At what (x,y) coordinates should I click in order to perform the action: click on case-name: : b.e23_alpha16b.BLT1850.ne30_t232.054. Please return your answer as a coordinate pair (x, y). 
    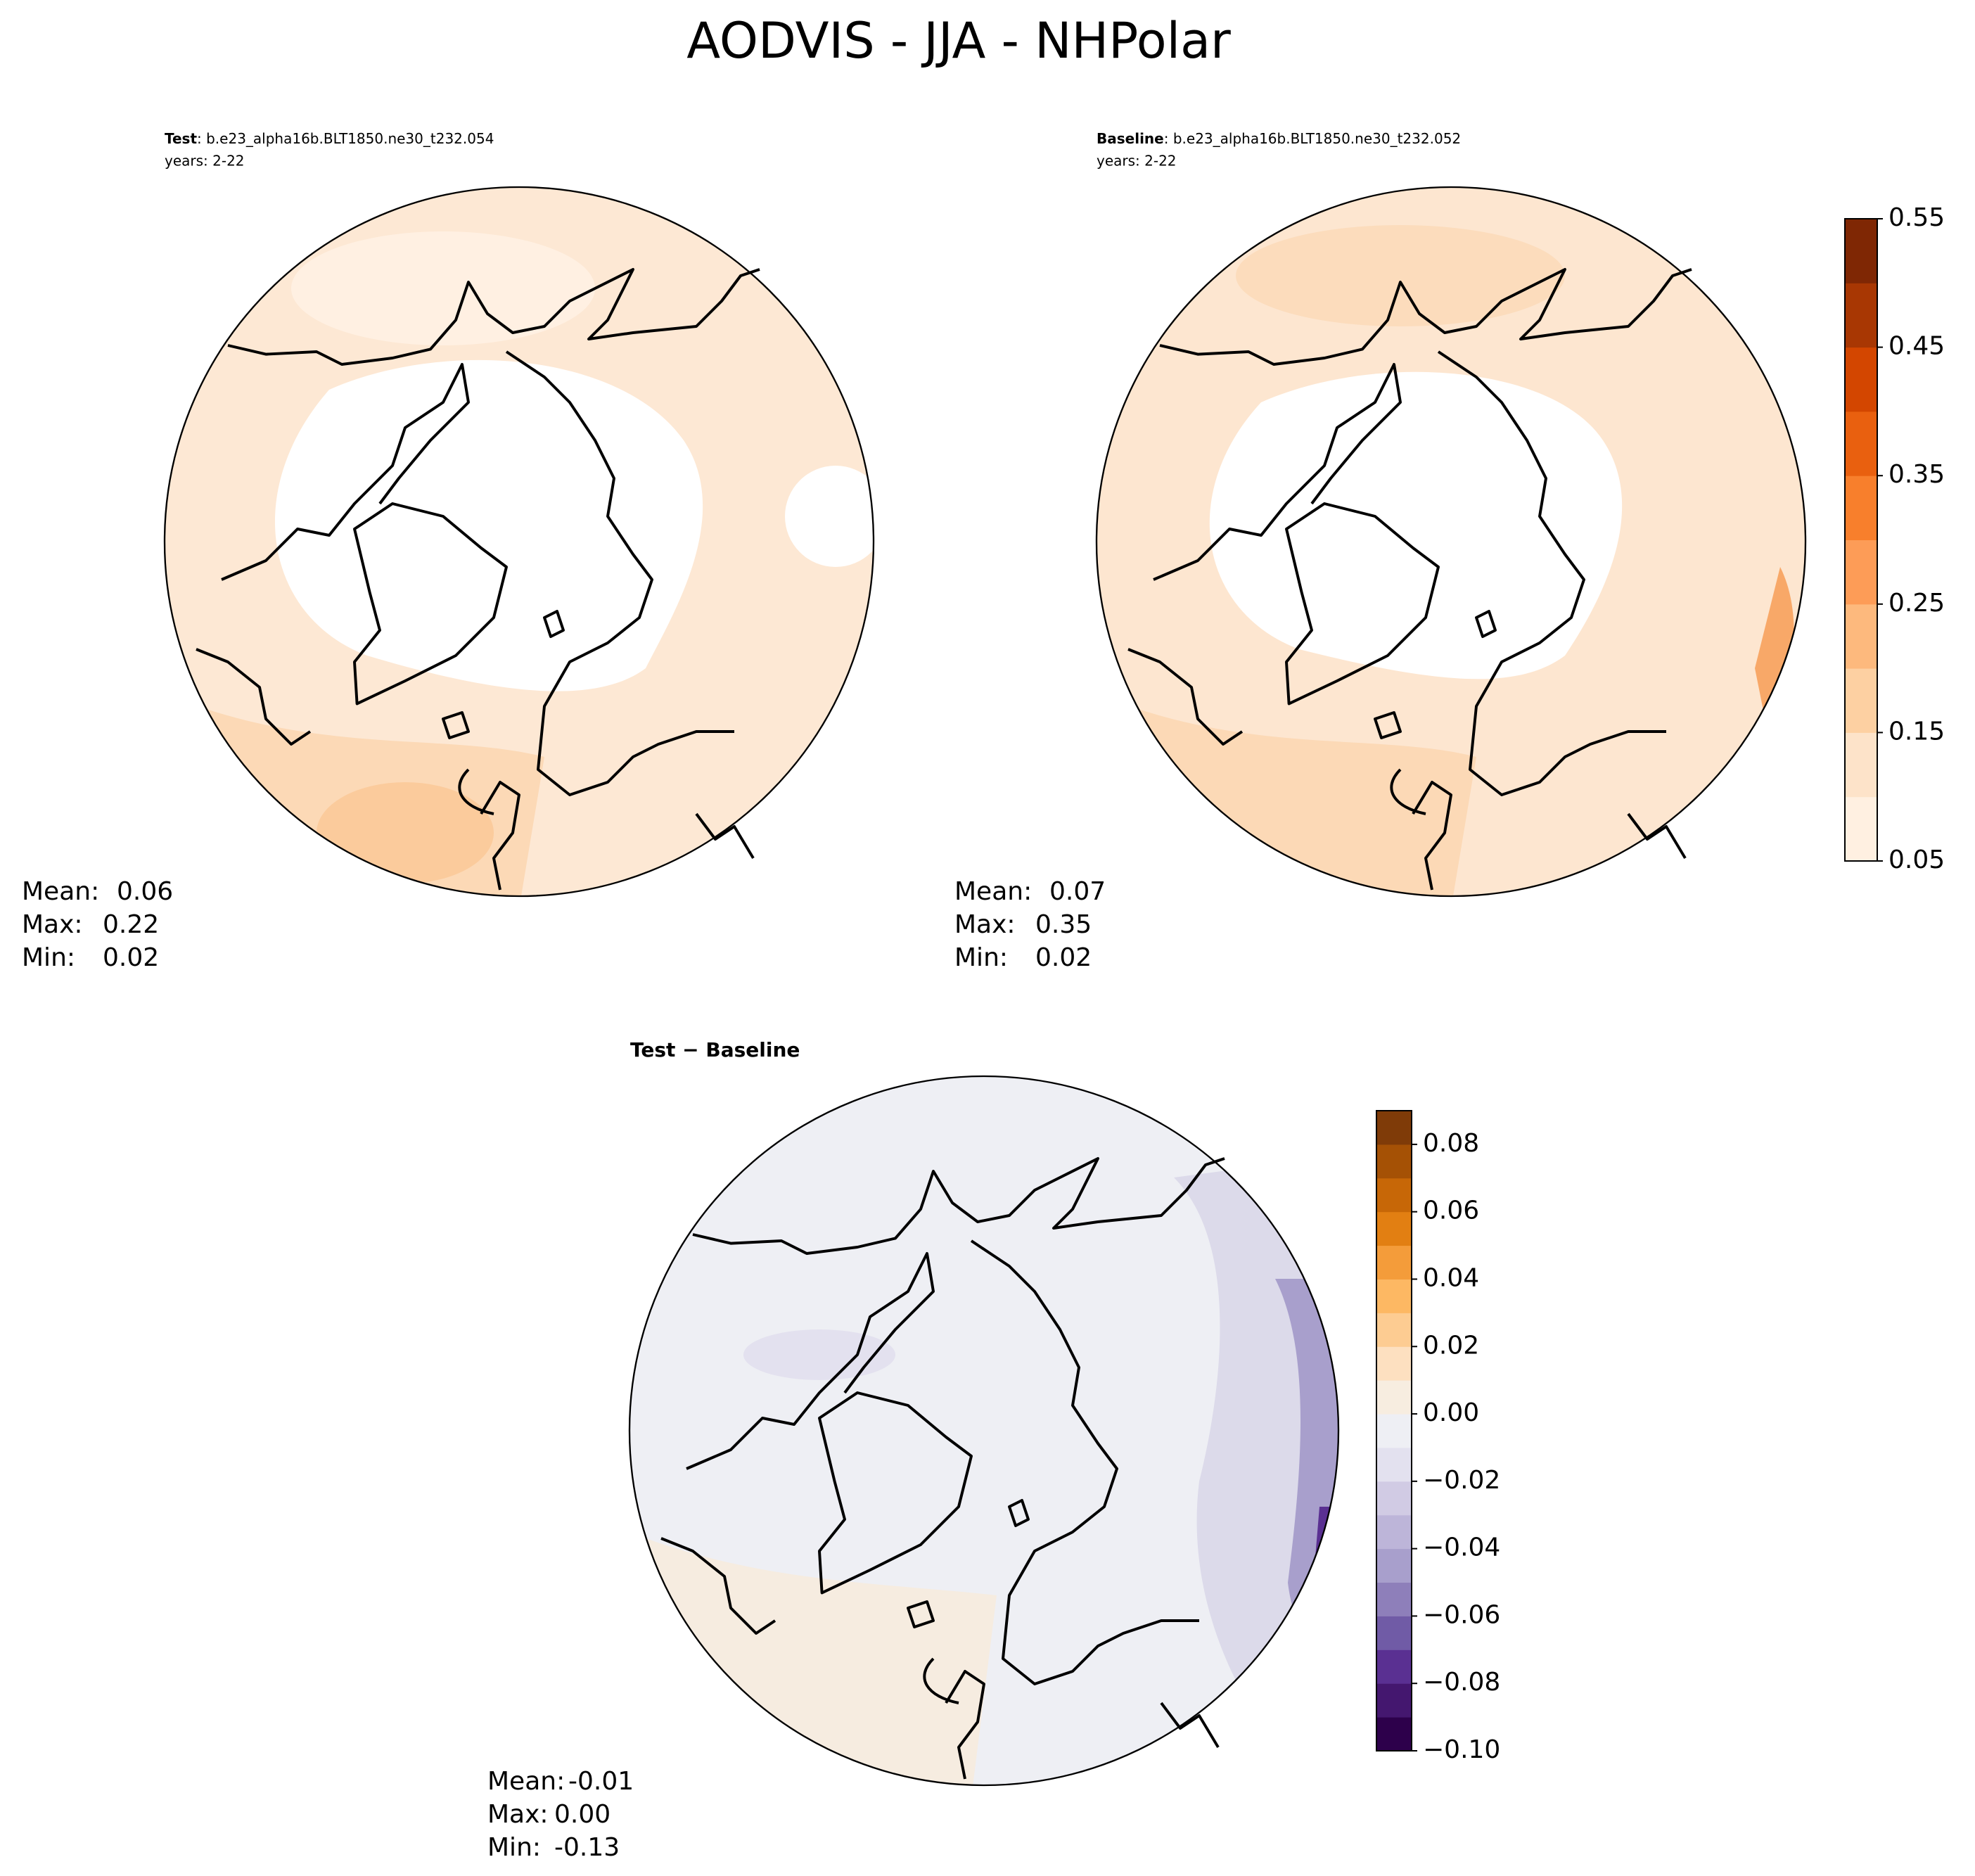
    Looking at the image, I should click on (345, 138).